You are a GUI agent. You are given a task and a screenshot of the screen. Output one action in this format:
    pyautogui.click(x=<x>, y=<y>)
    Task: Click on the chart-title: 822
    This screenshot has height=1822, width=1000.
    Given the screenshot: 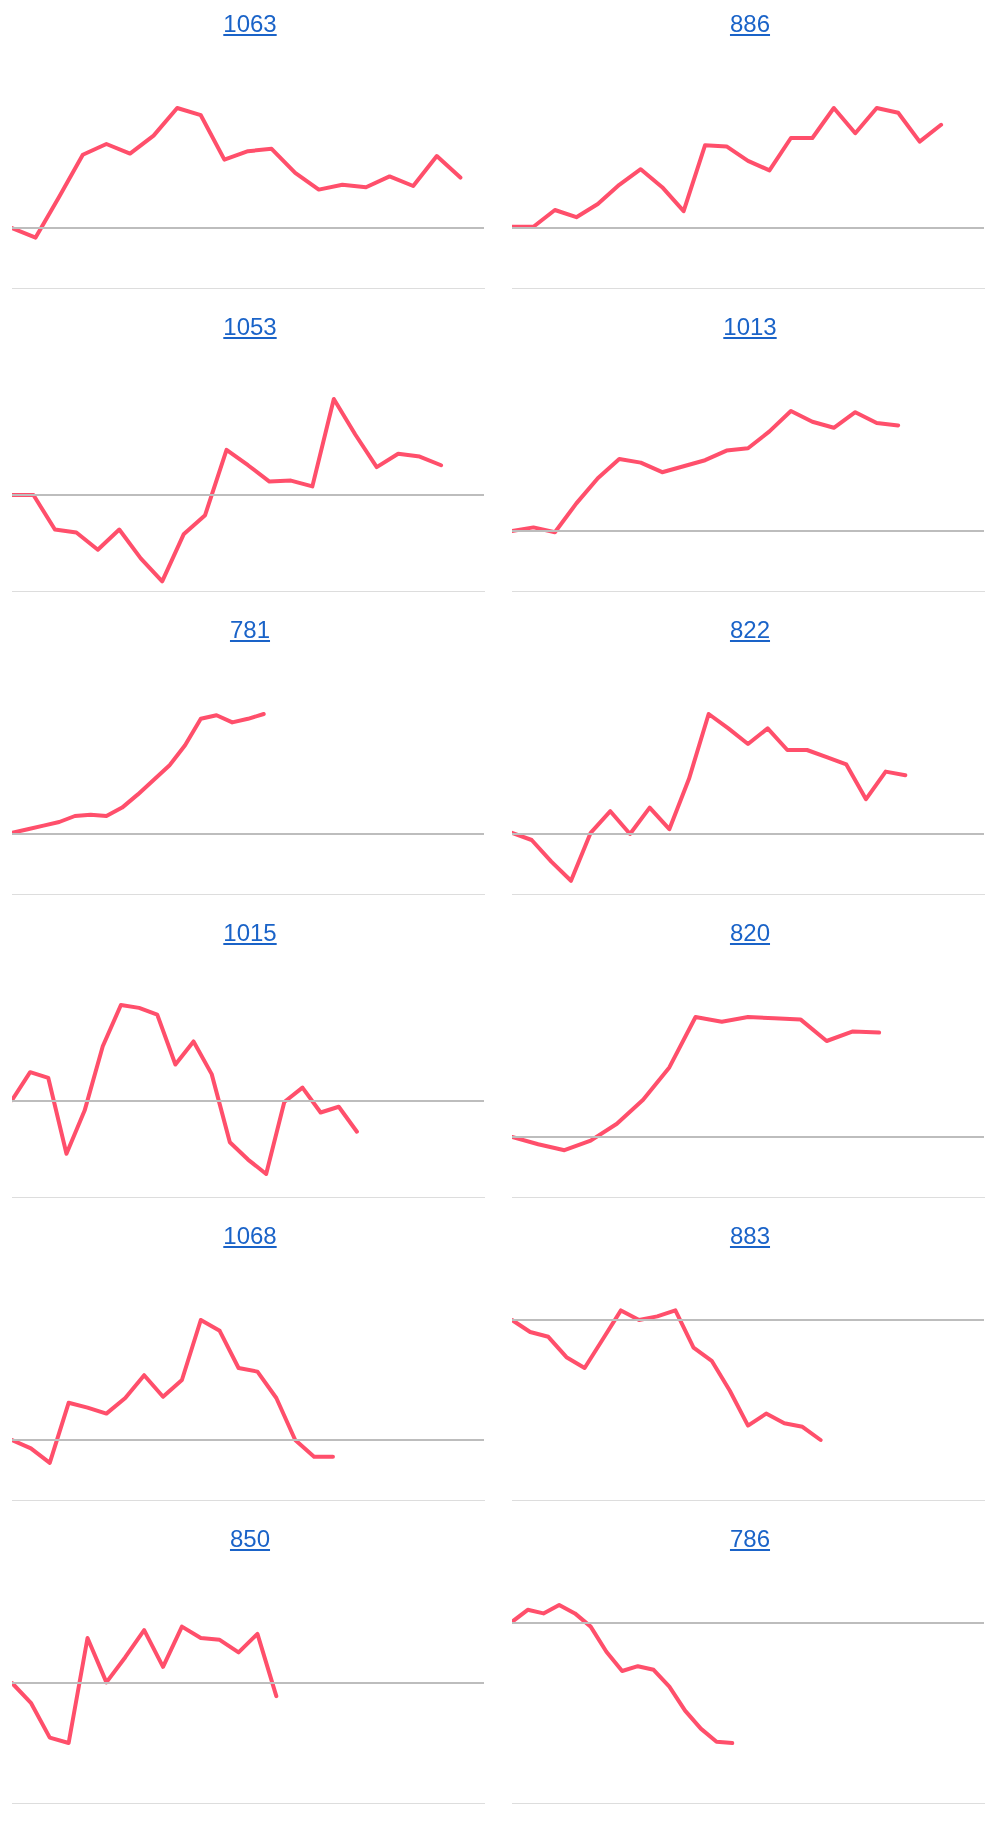 What is the action you would take?
    pyautogui.click(x=749, y=630)
    